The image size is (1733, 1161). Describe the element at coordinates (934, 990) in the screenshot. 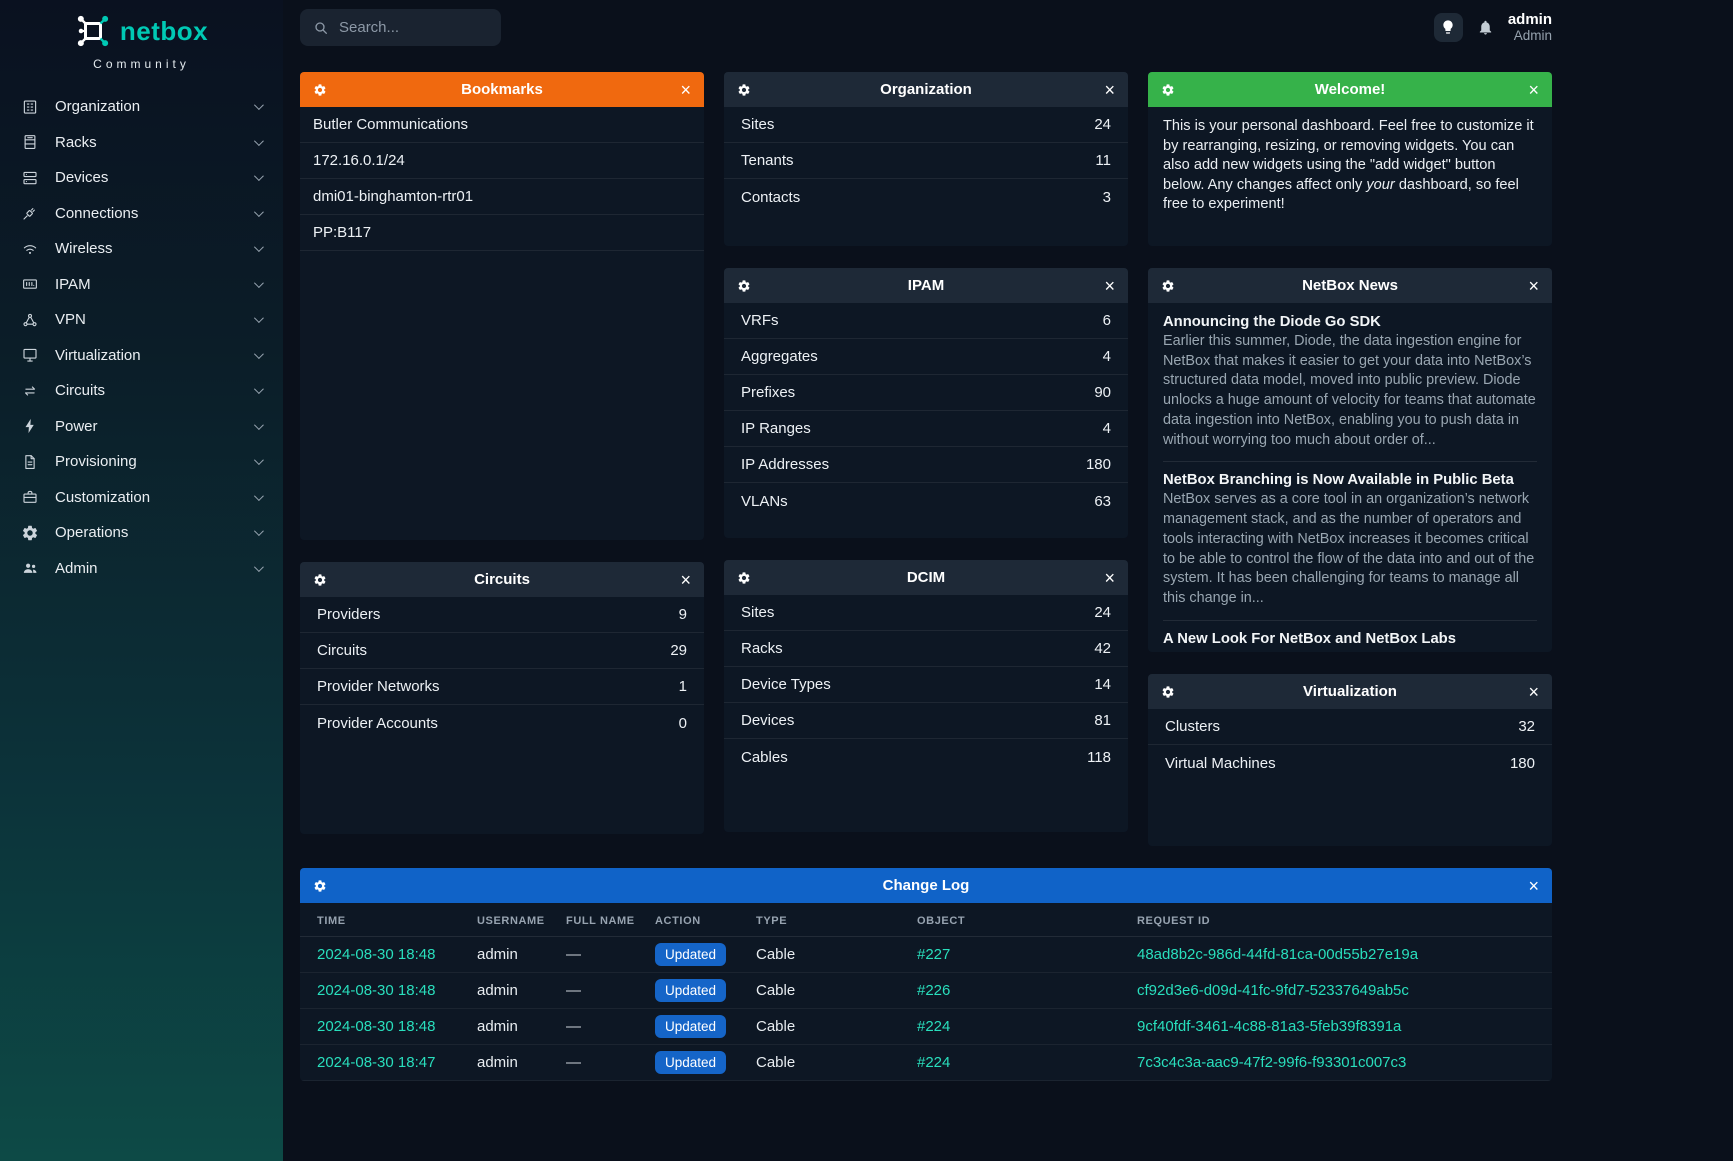

I see `change-object-link: #226` at that location.